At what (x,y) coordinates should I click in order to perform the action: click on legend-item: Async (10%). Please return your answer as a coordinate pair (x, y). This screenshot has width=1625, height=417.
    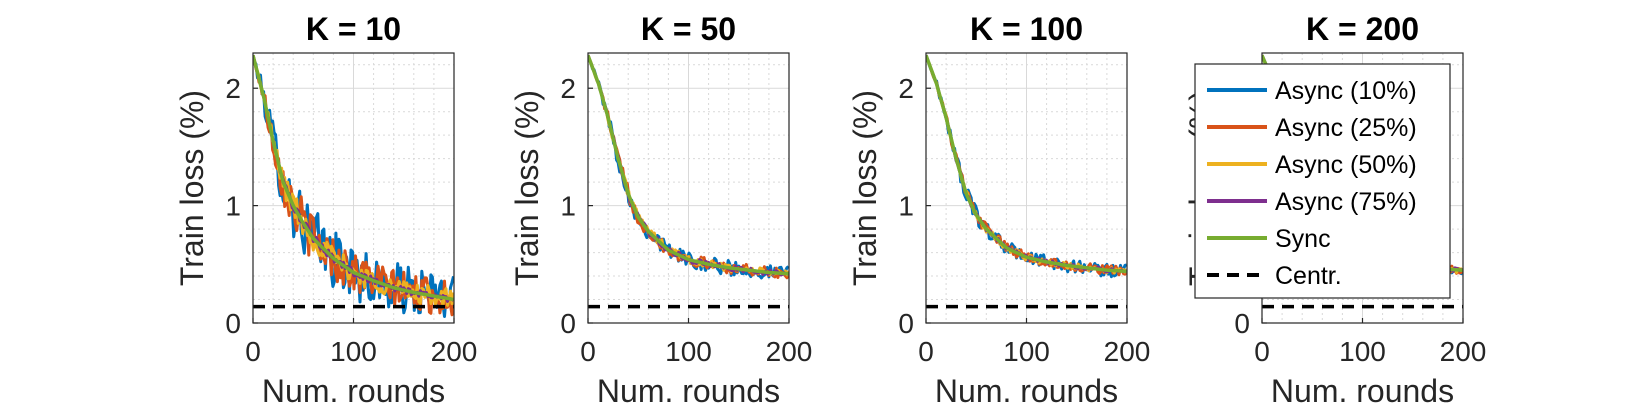
    Looking at the image, I should click on (1312, 91).